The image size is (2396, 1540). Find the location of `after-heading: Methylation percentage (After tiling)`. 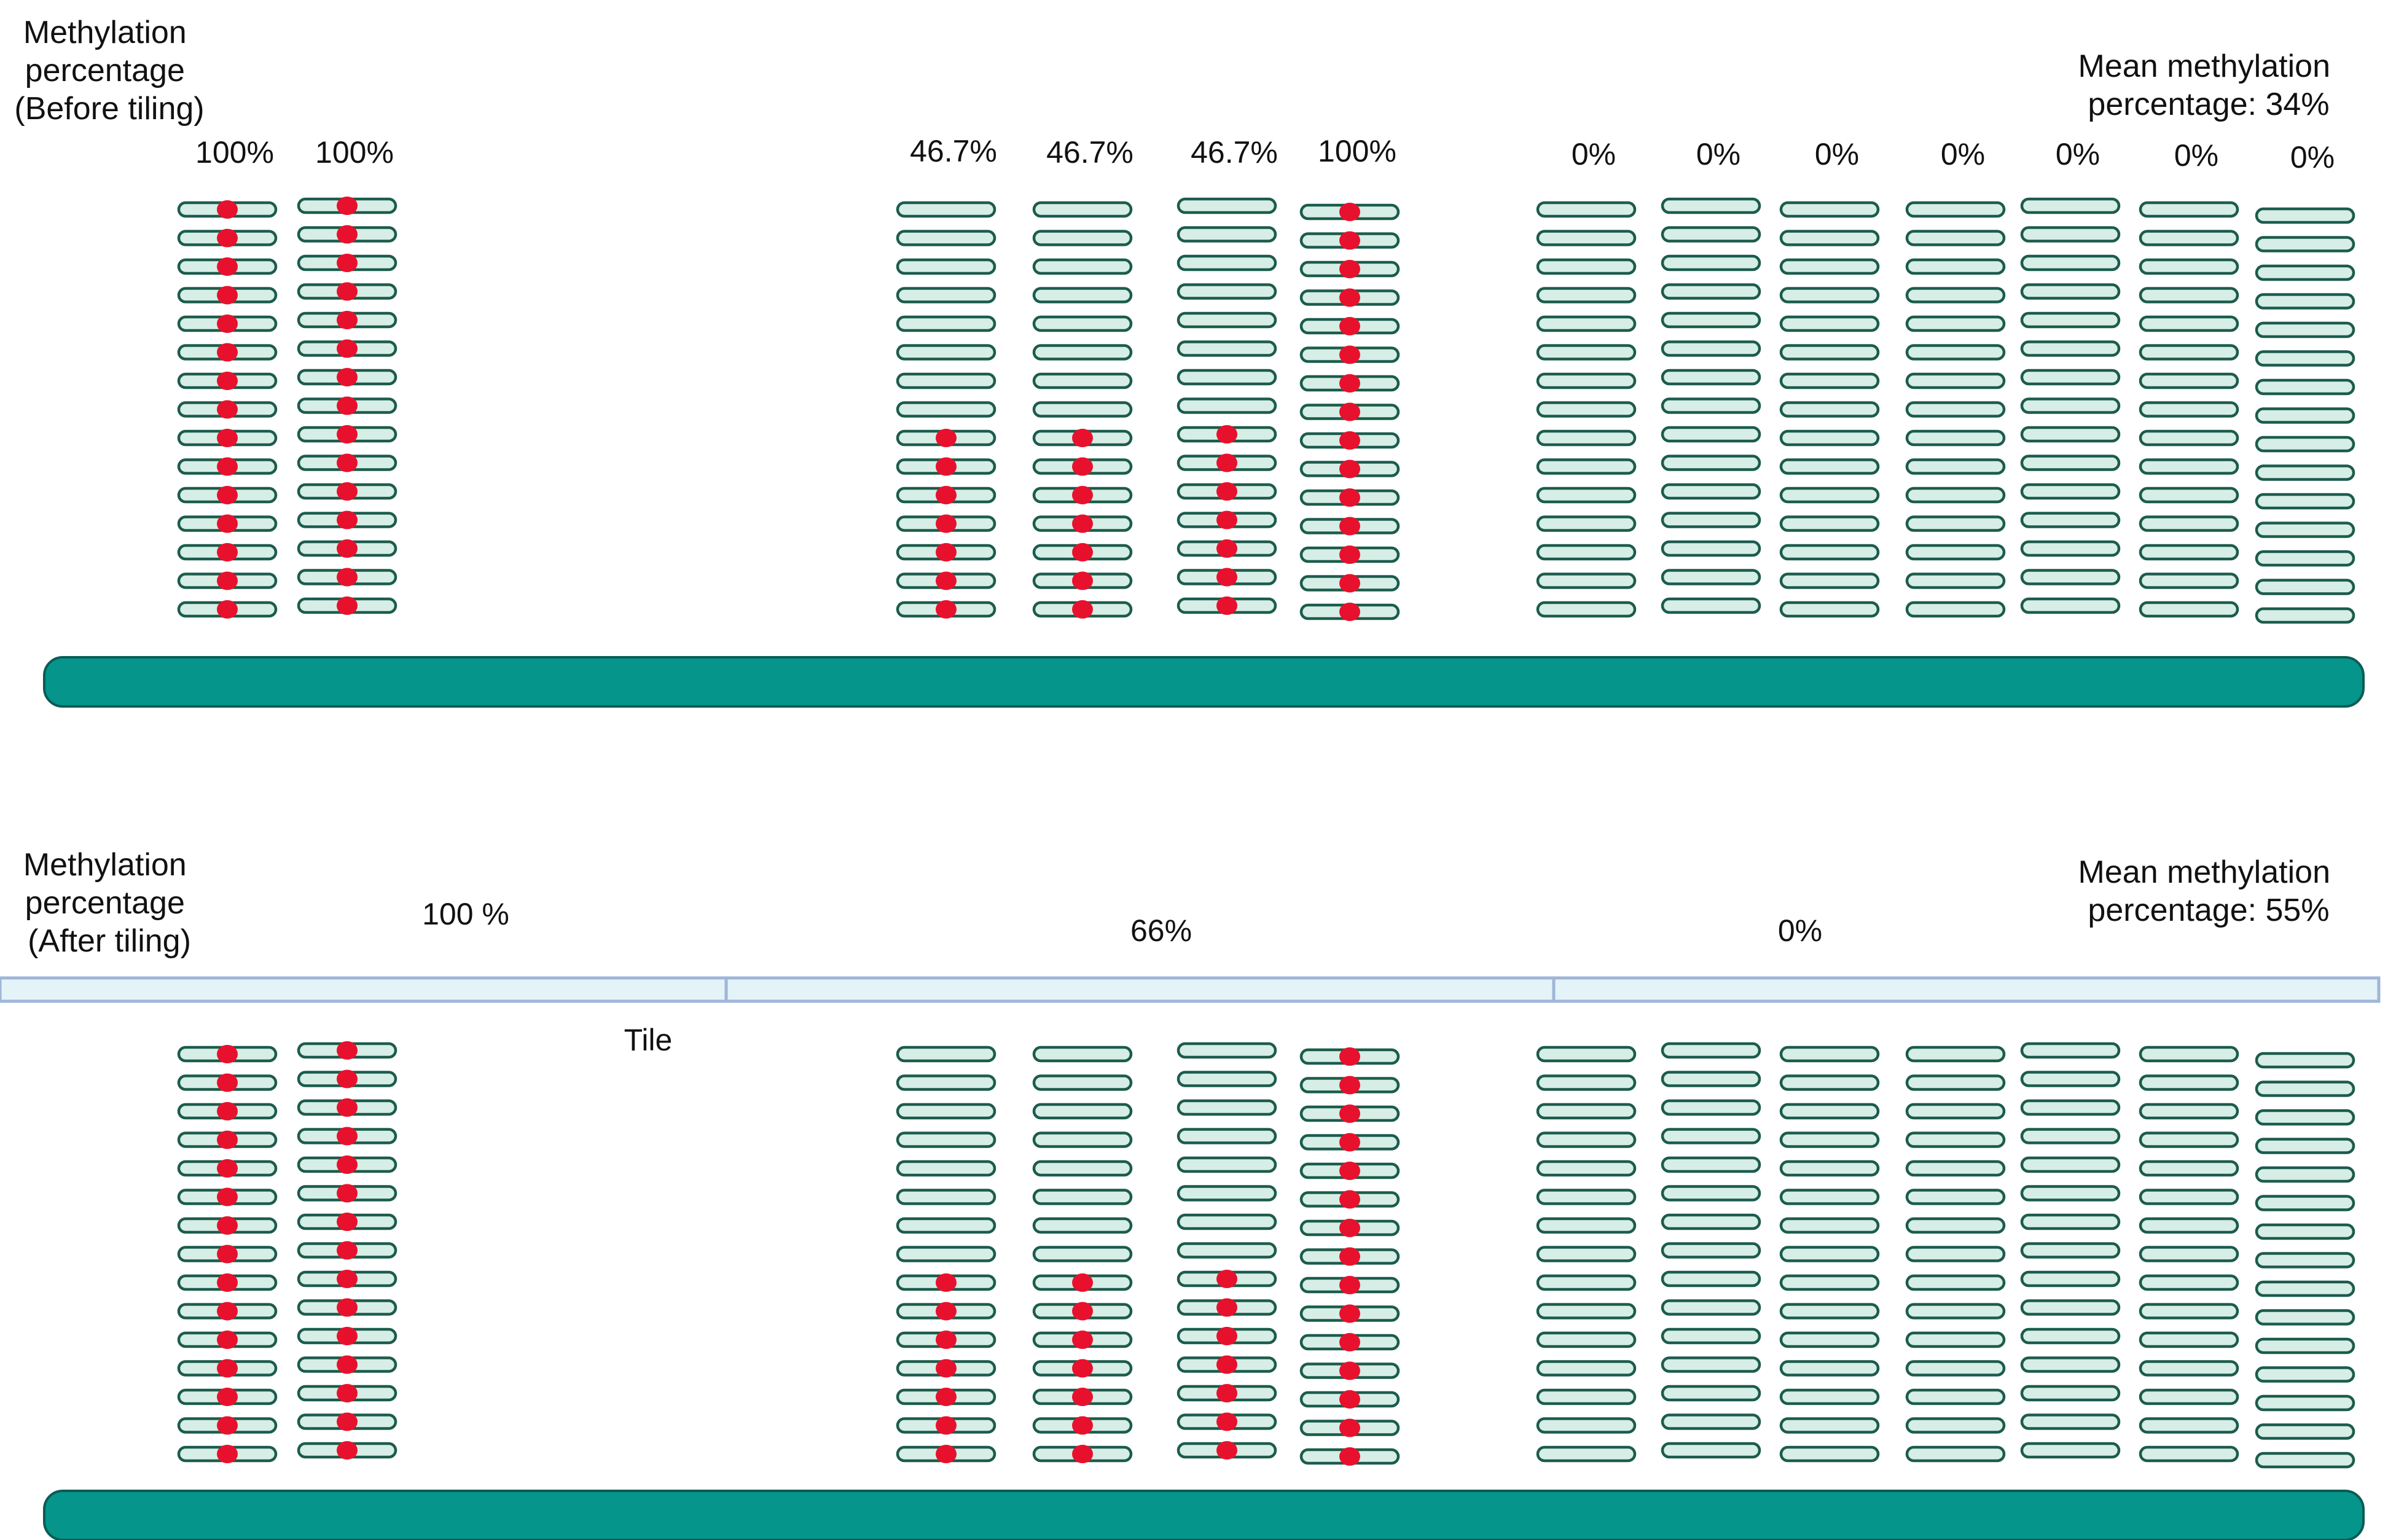

after-heading: Methylation percentage (After tiling) is located at coordinates (109, 903).